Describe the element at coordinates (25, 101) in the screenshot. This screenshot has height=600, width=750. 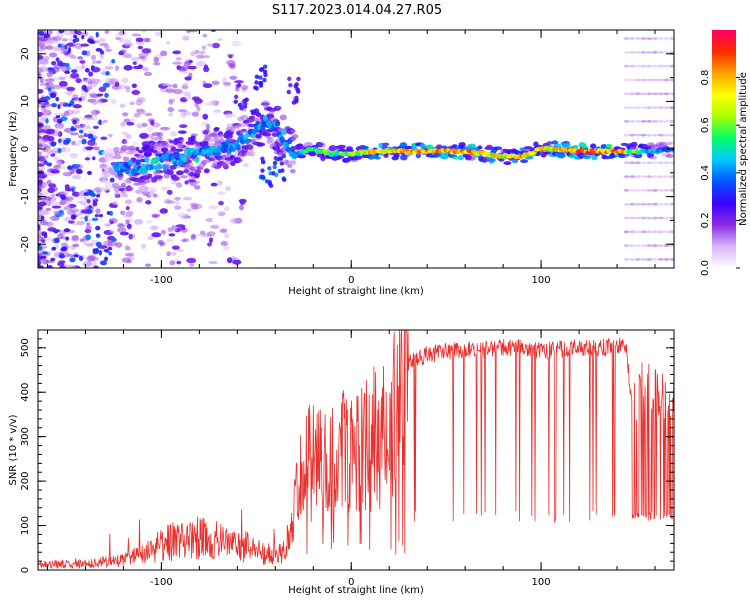
I see `spectrogram-y-tick-label: 10` at that location.